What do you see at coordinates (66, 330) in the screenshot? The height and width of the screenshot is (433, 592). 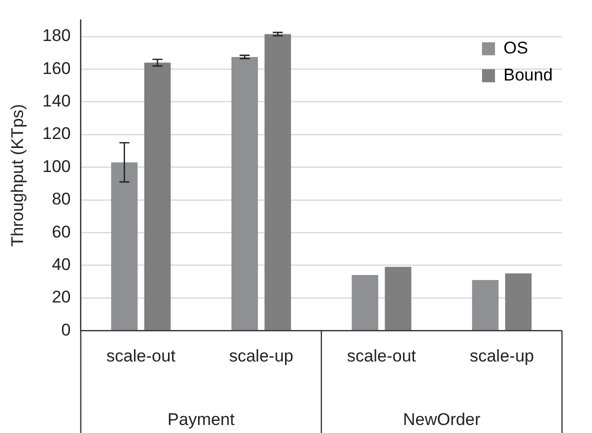 I see `y-tick-label: 0` at bounding box center [66, 330].